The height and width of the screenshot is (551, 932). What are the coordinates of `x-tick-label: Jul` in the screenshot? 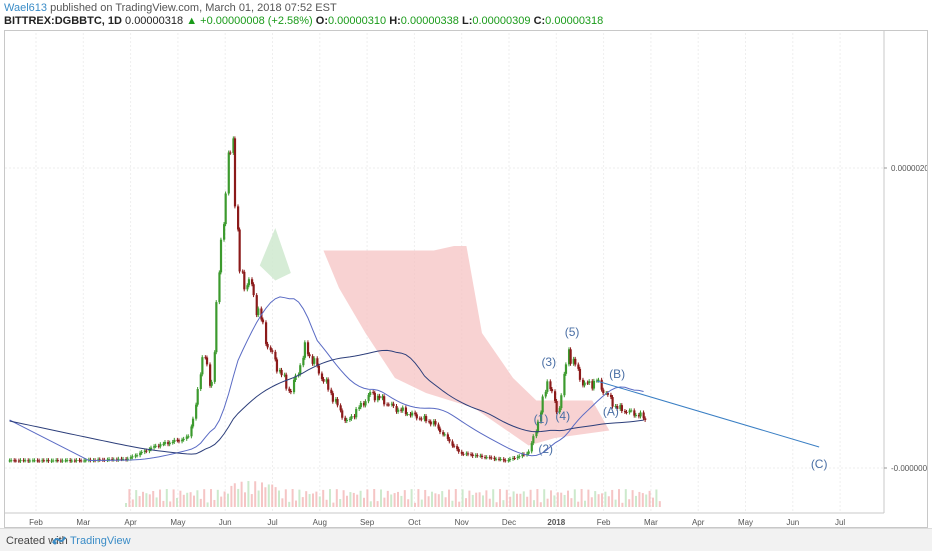 It's located at (272, 522).